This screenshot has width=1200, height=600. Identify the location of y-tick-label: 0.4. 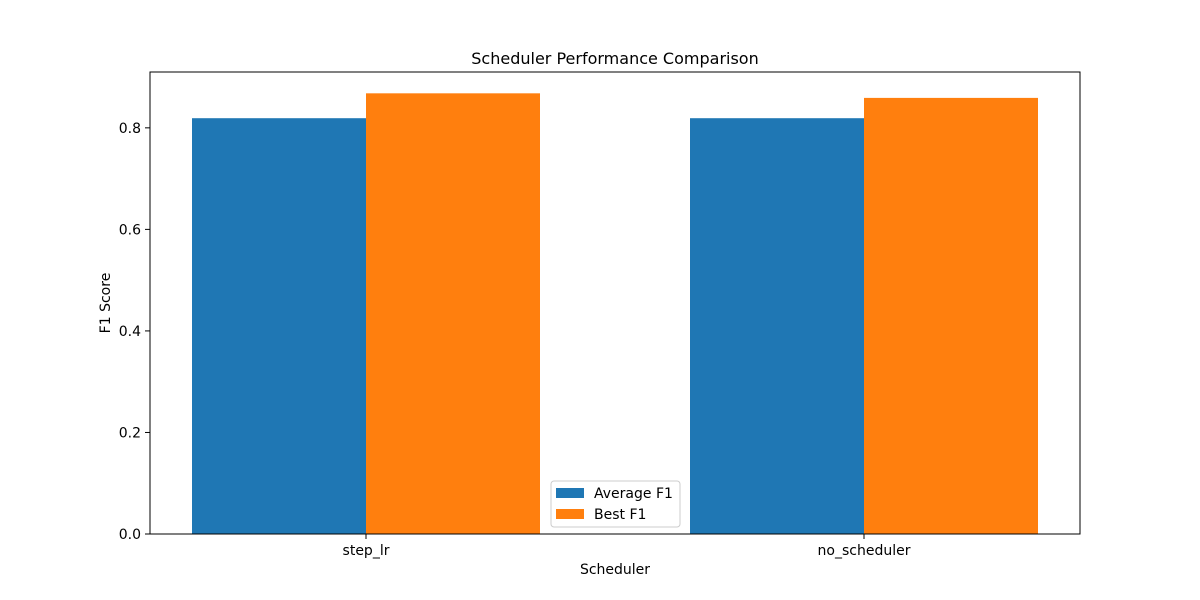
(130, 332).